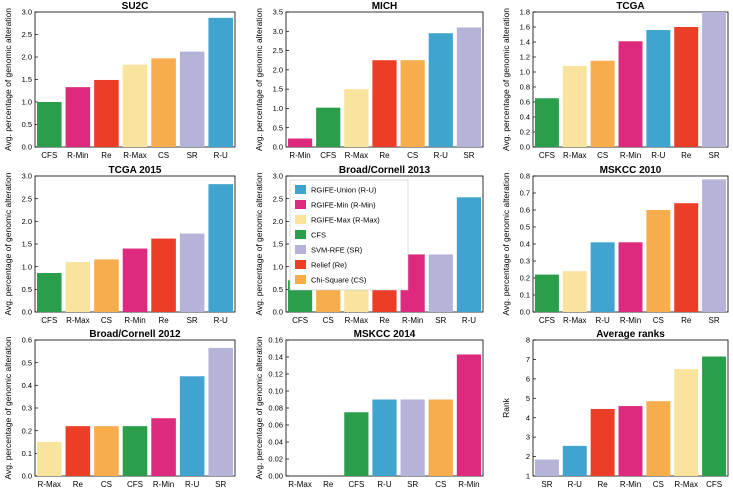 This screenshot has width=733, height=491. I want to click on chart-title: TCGA, so click(630, 6).